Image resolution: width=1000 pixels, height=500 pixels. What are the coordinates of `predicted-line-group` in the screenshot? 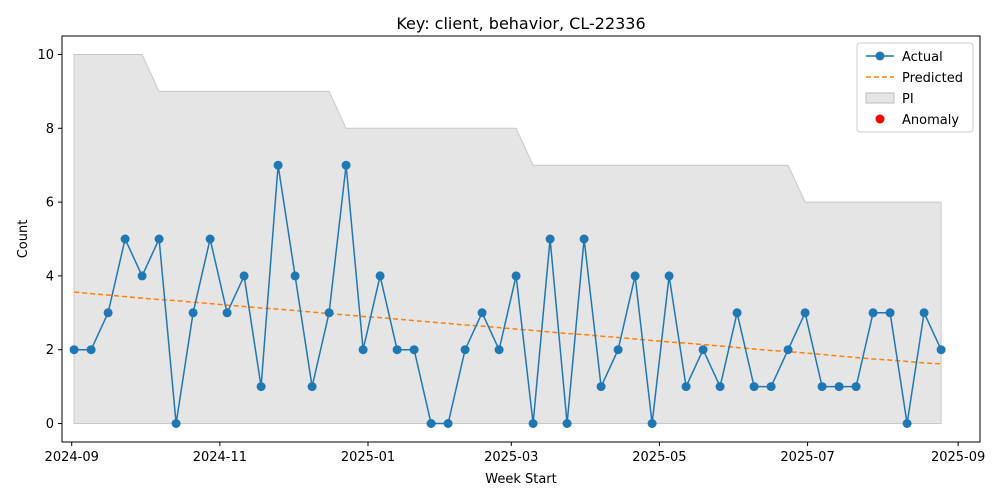 It's located at (508, 328).